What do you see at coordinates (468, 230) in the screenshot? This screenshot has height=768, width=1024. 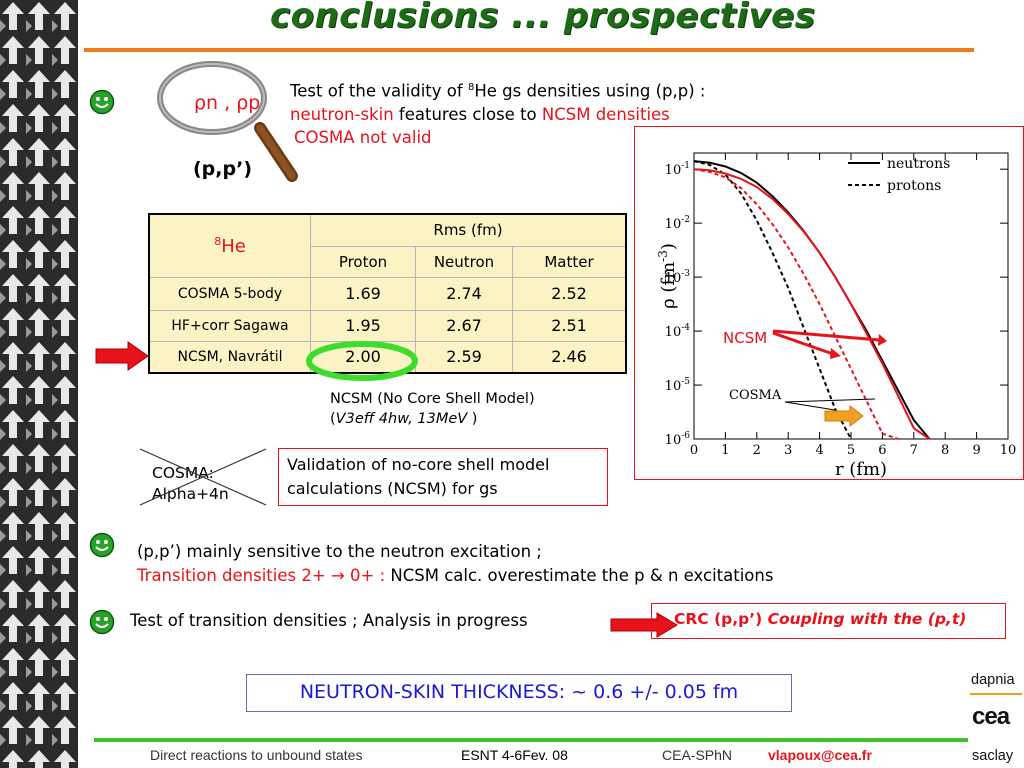 I see `table-group-header: Rms (fm)` at bounding box center [468, 230].